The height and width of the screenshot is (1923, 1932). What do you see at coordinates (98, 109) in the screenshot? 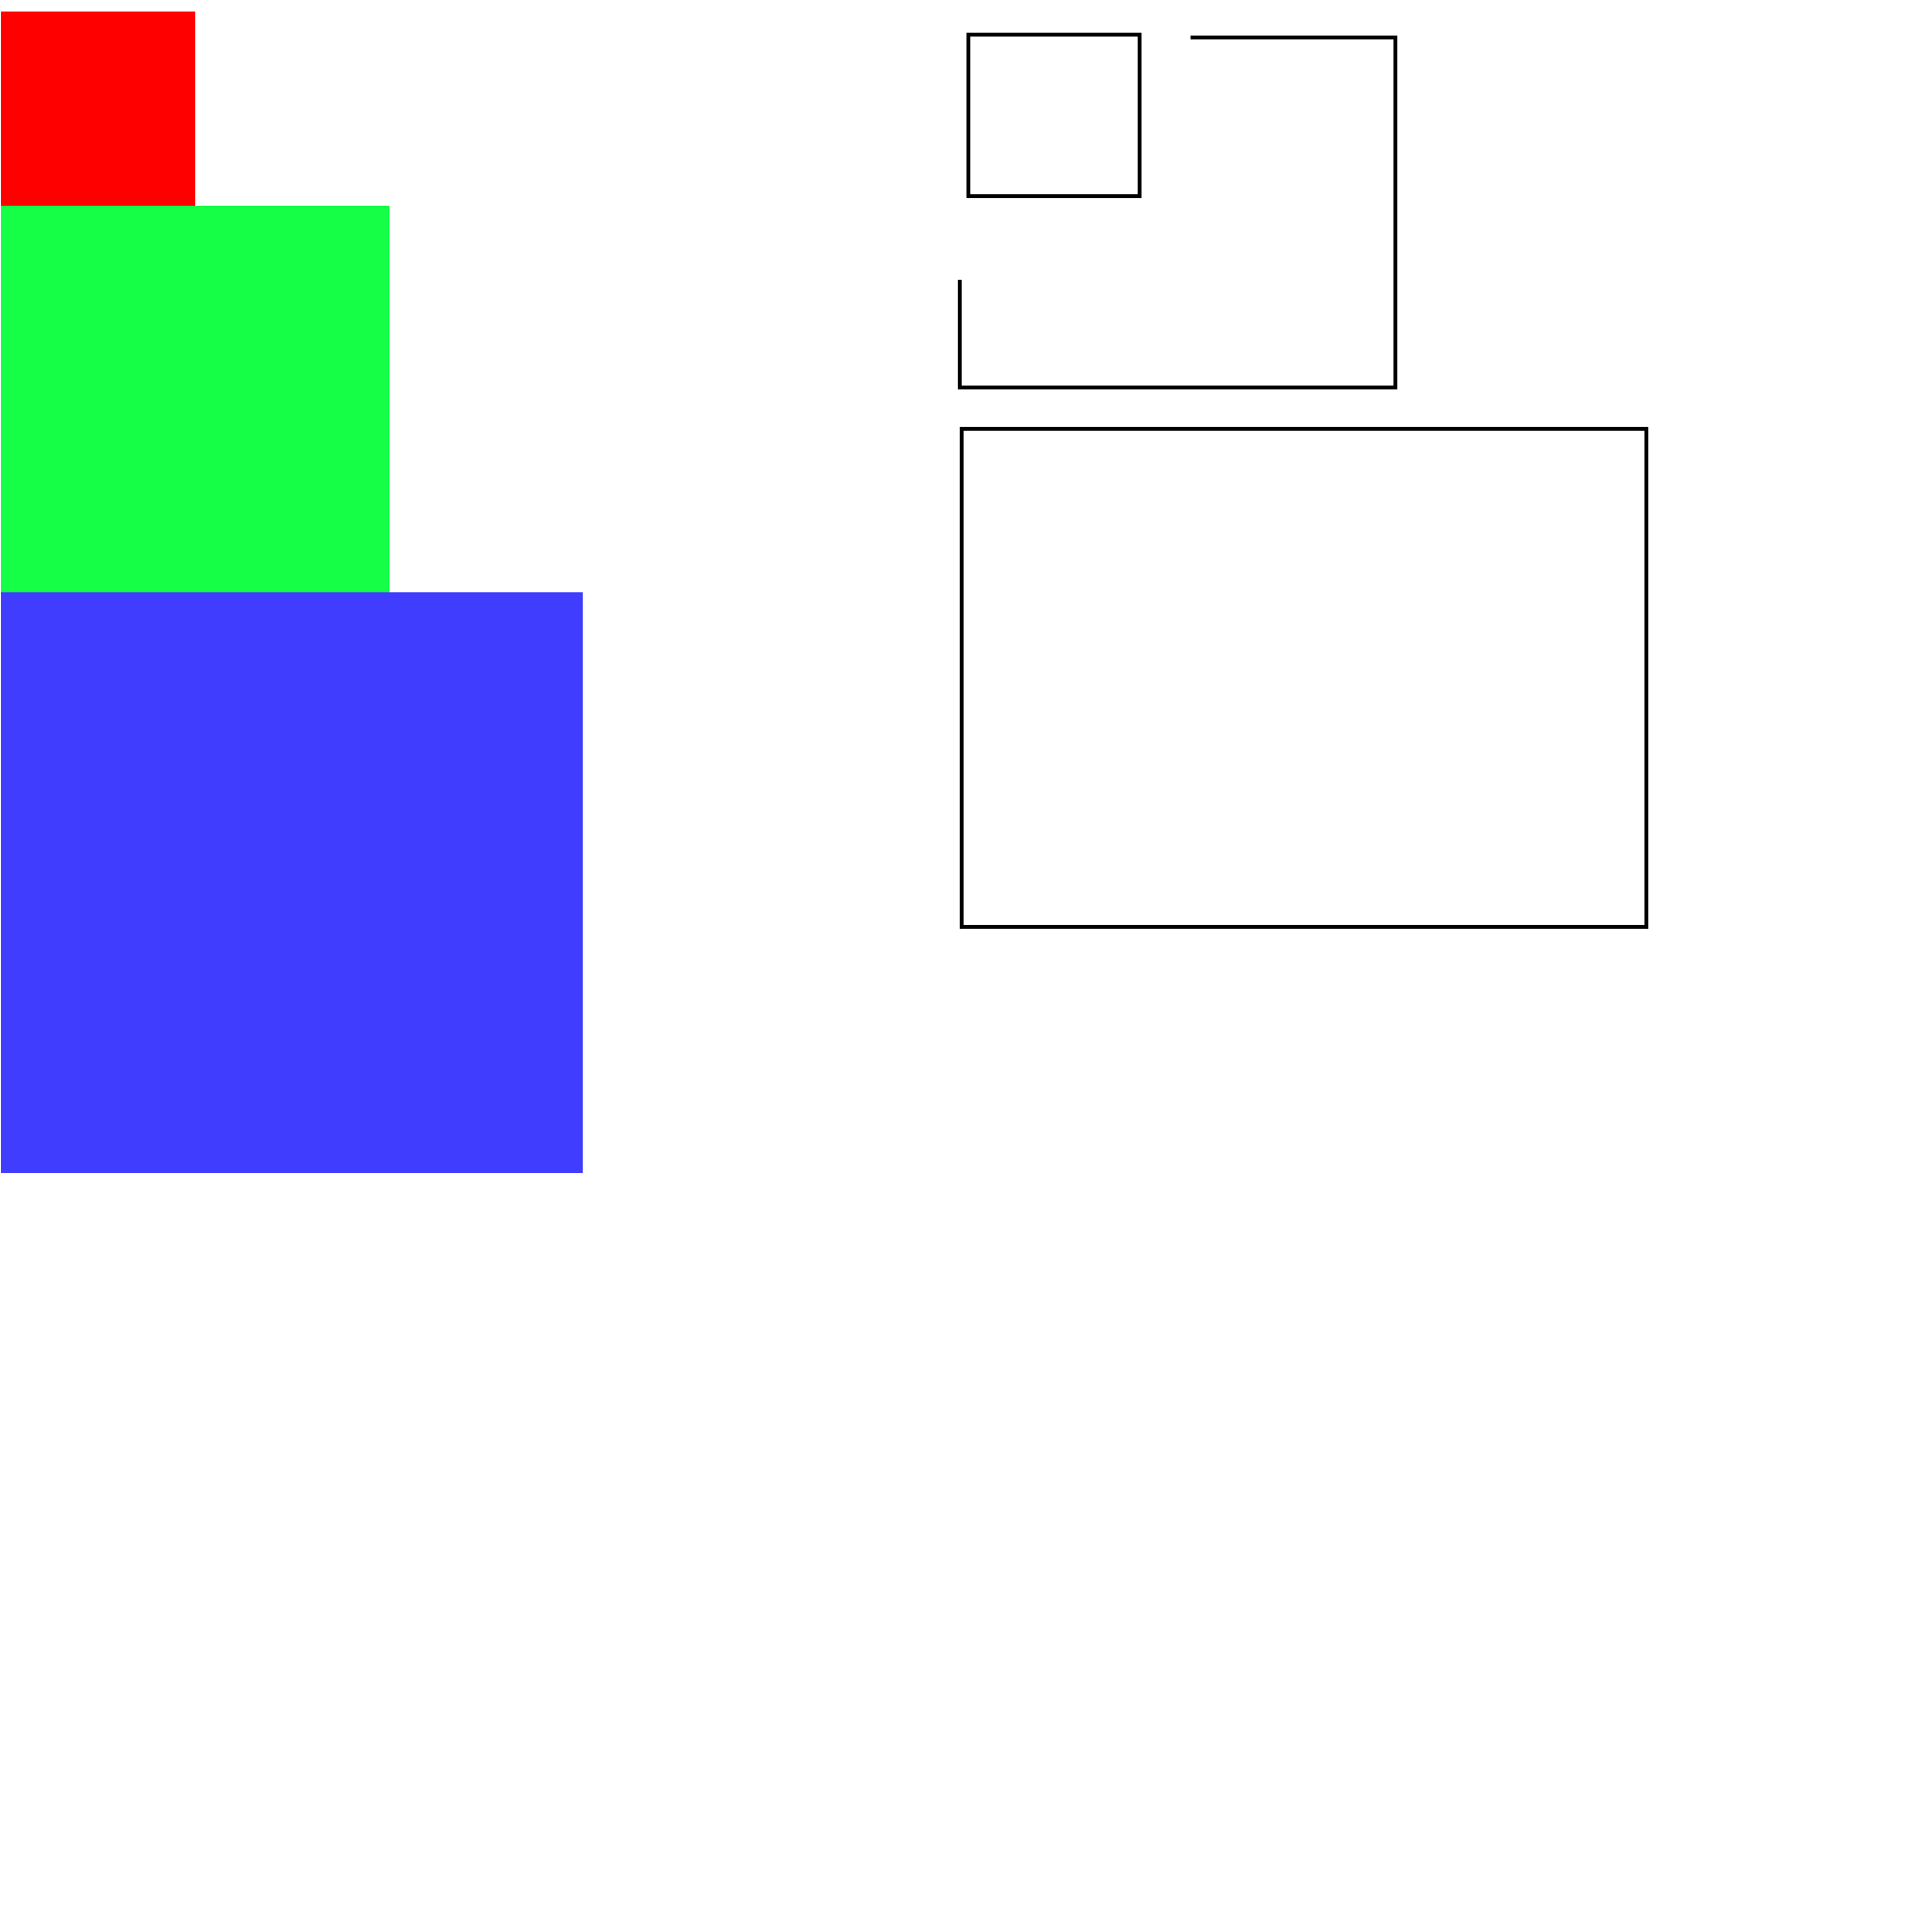
I see `red-square-block` at bounding box center [98, 109].